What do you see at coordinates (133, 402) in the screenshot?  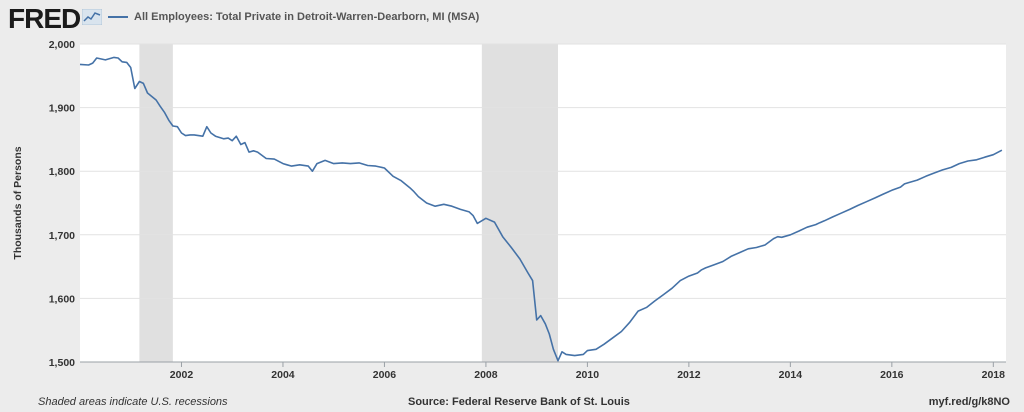 I see `recession-note: Shaded areas indicate U.S. recessions` at bounding box center [133, 402].